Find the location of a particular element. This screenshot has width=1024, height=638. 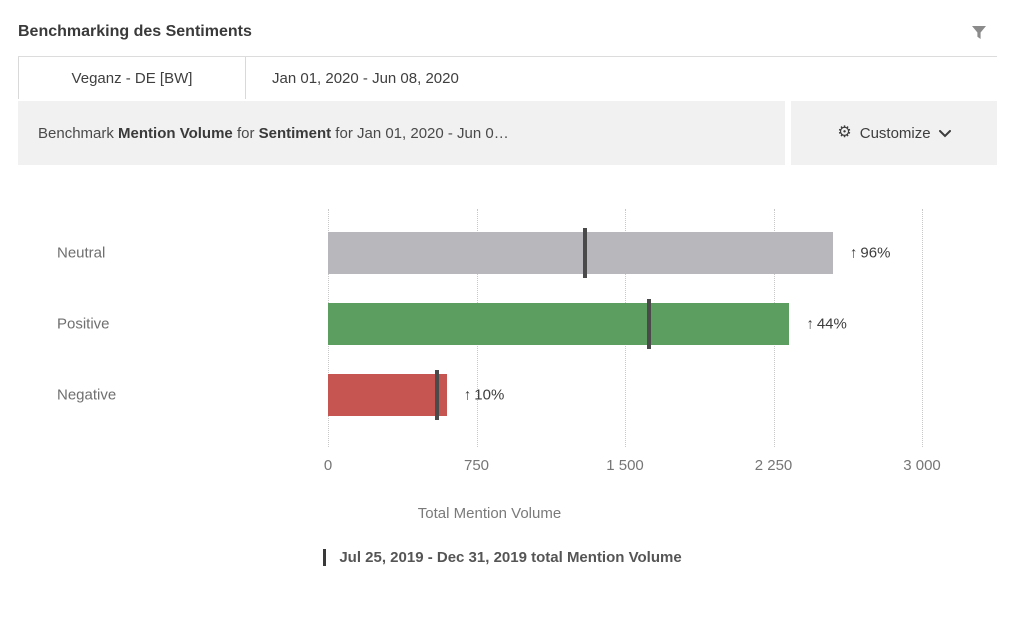

gear-icon: ⚙ is located at coordinates (844, 132).